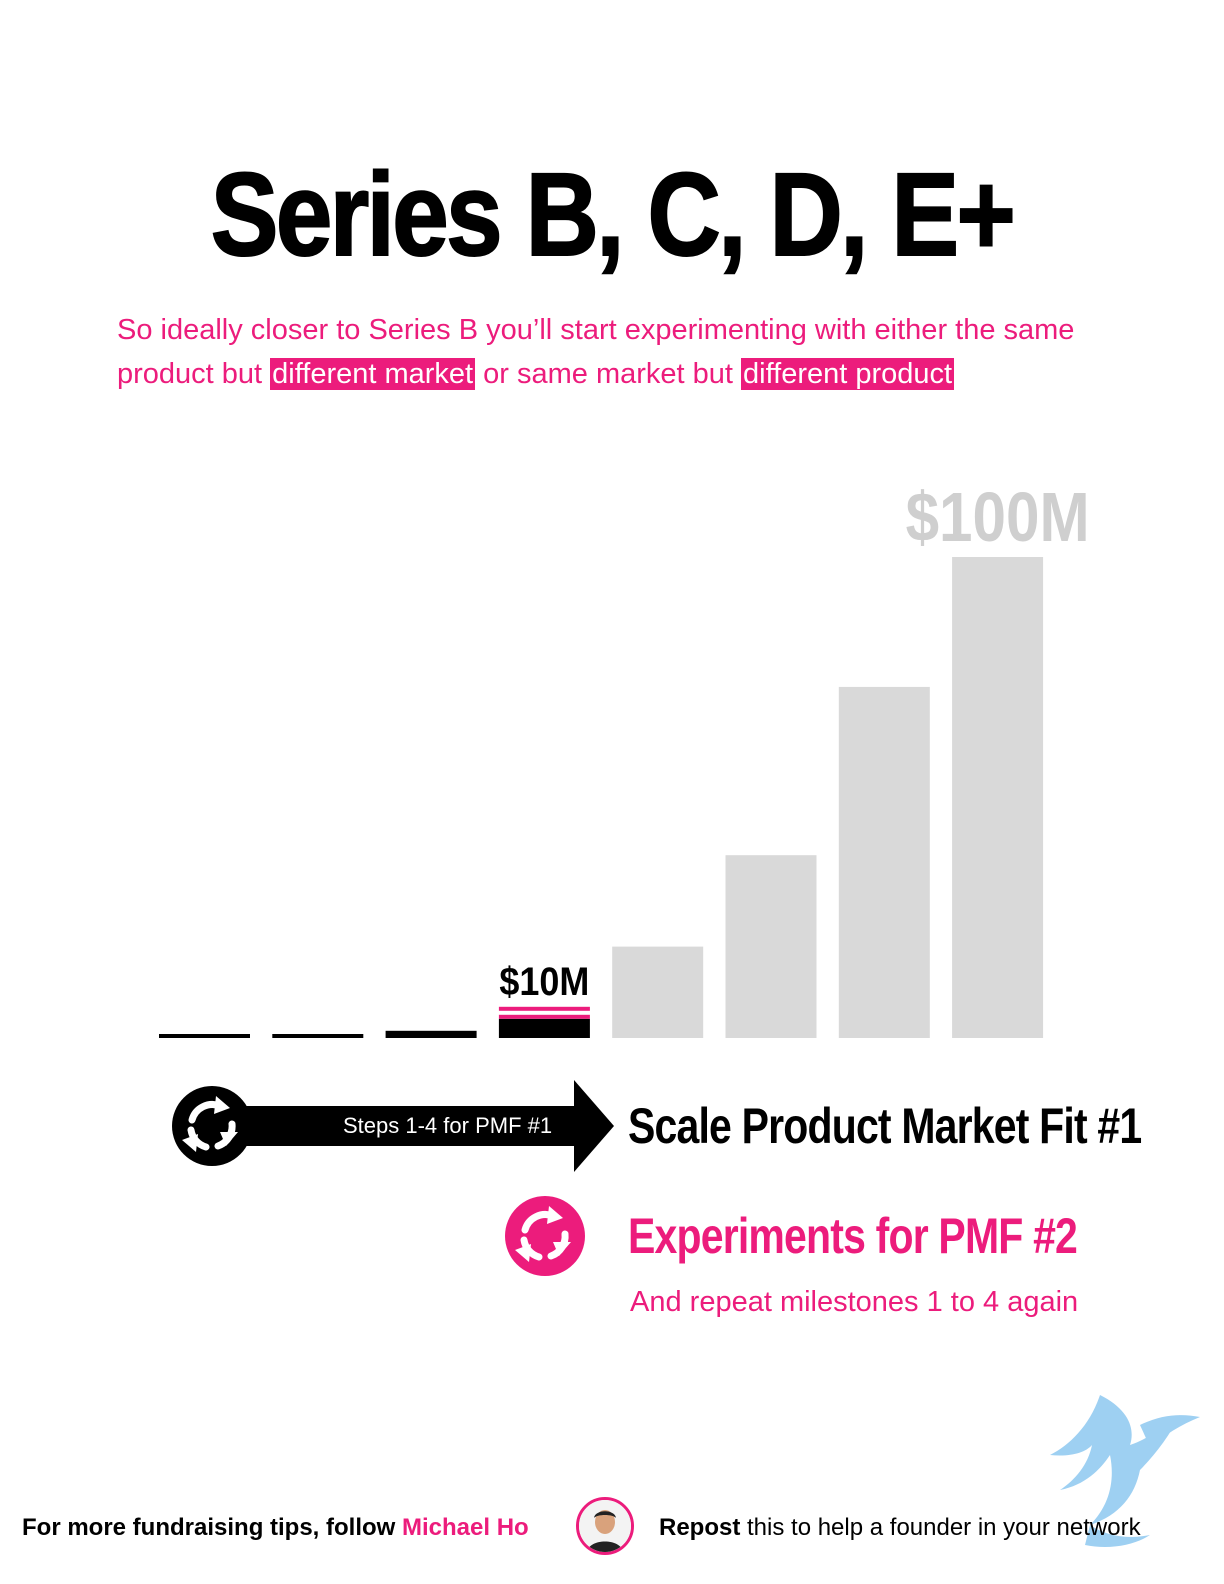 The height and width of the screenshot is (1584, 1224). Describe the element at coordinates (854, 1302) in the screenshot. I see `experiments-subtitle: And repeat milestones 1 to 4 again` at that location.